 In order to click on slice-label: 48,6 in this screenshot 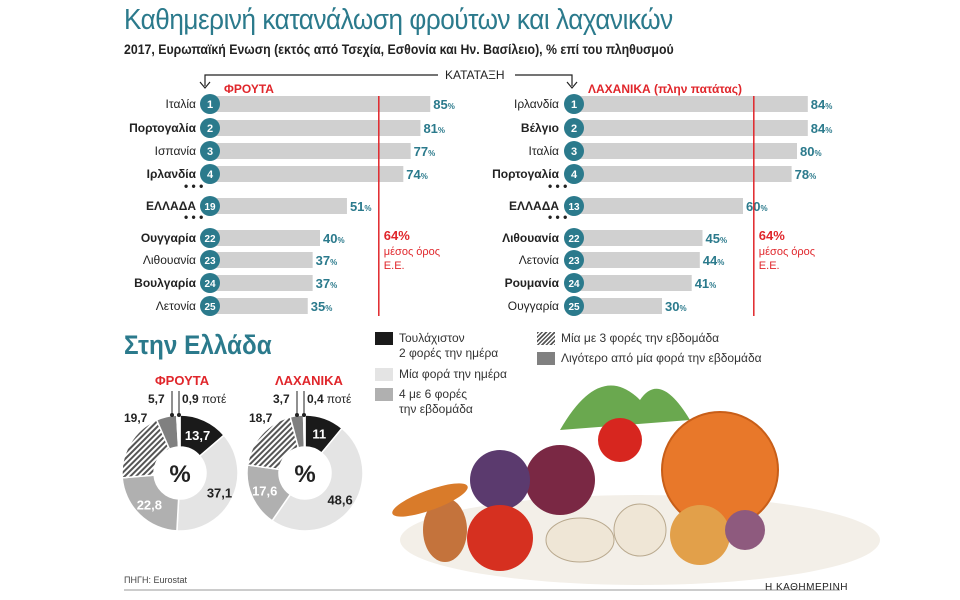, I will do `click(339, 500)`.